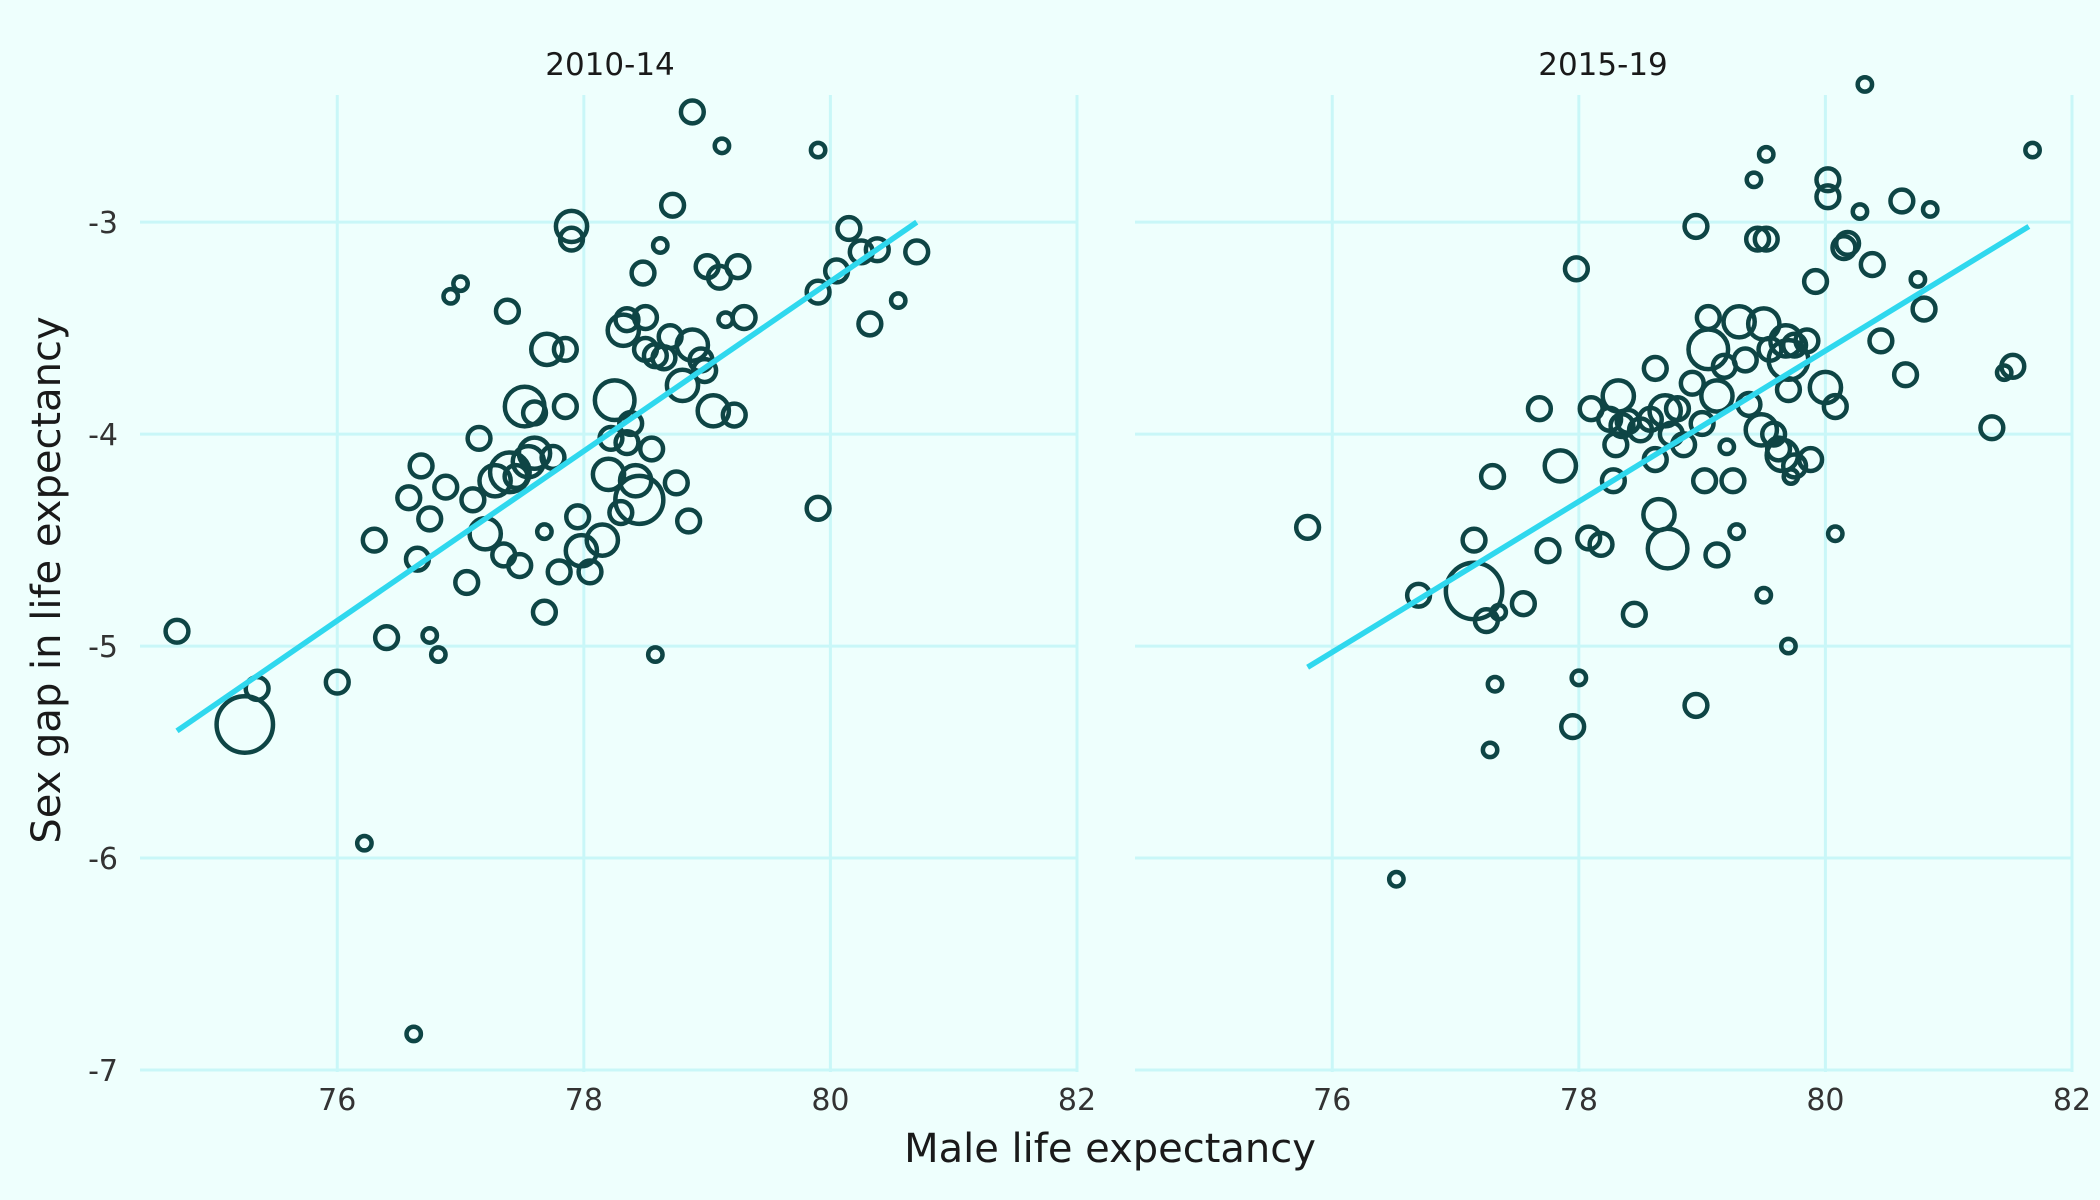 The width and height of the screenshot is (2100, 1200). What do you see at coordinates (584, 1100) in the screenshot?
I see `x-tick-label: 78` at bounding box center [584, 1100].